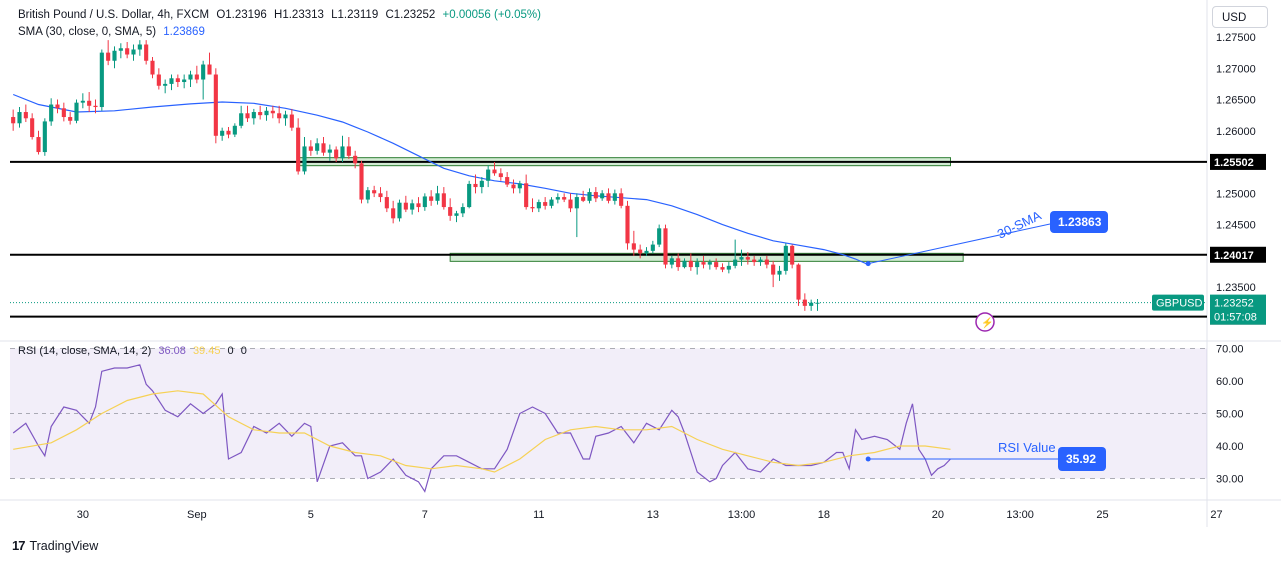  I want to click on symbol-title: British Pound / U.S. Dollar, 4h, FXCM, so click(114, 15).